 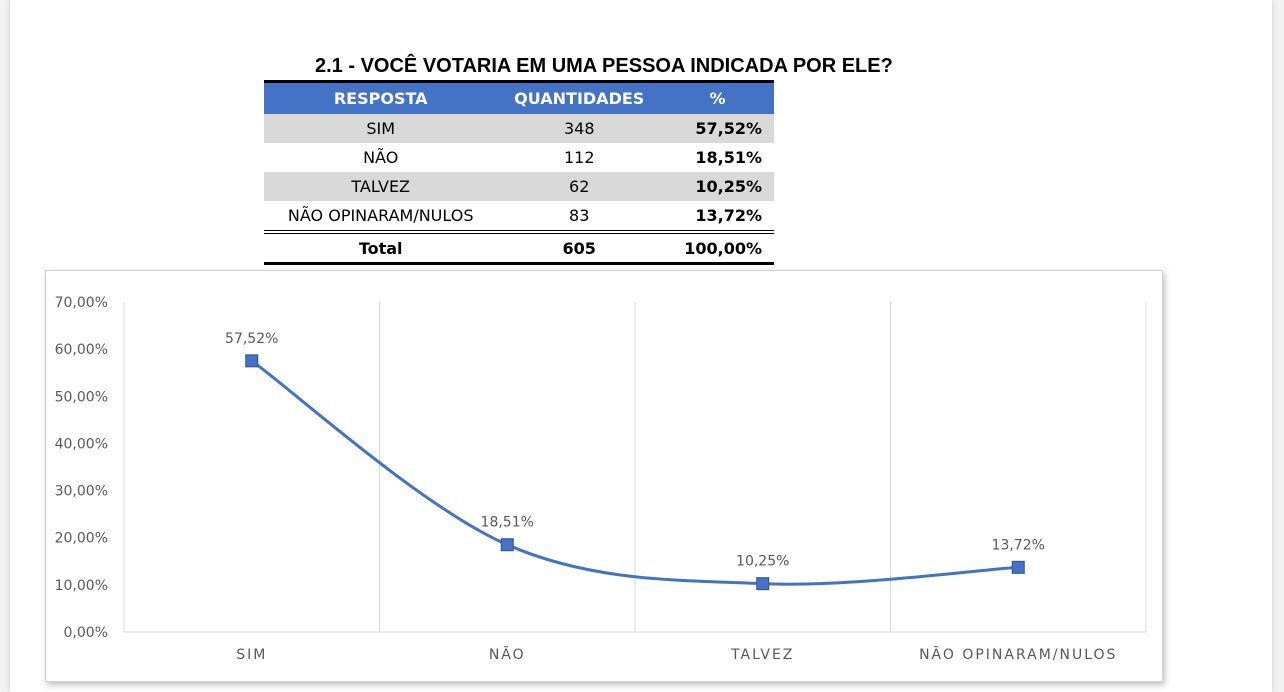 I want to click on cell-percent: 18,51%, so click(x=728, y=157).